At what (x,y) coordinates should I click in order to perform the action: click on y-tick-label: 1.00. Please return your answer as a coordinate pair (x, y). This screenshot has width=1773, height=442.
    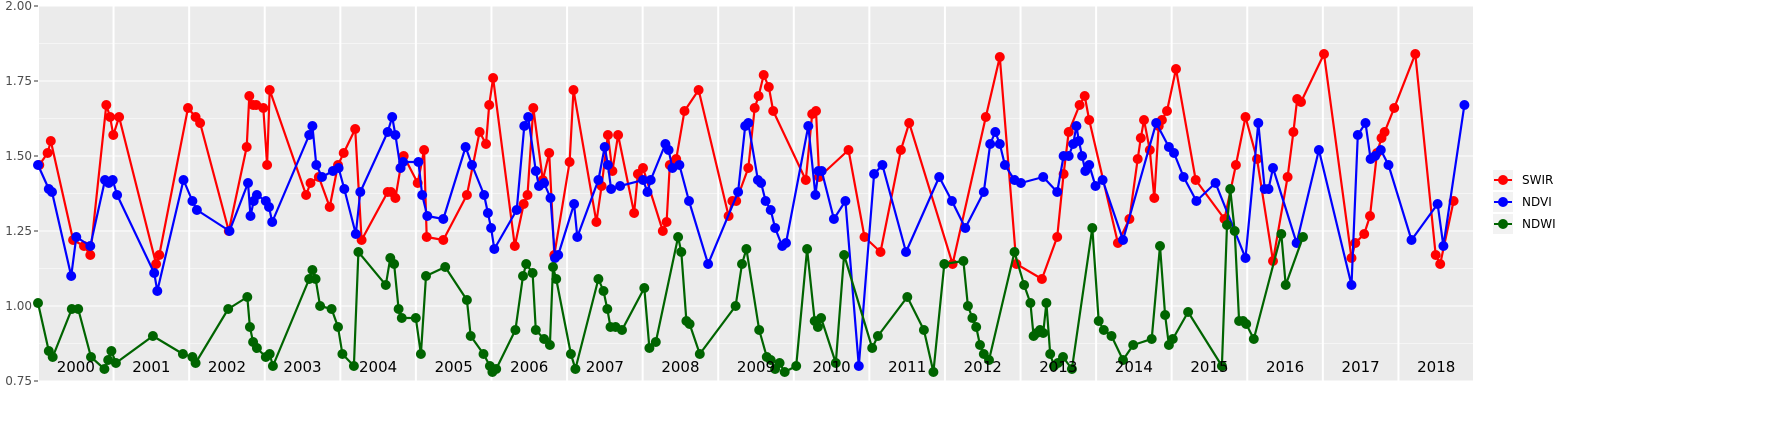
    Looking at the image, I should click on (18, 306).